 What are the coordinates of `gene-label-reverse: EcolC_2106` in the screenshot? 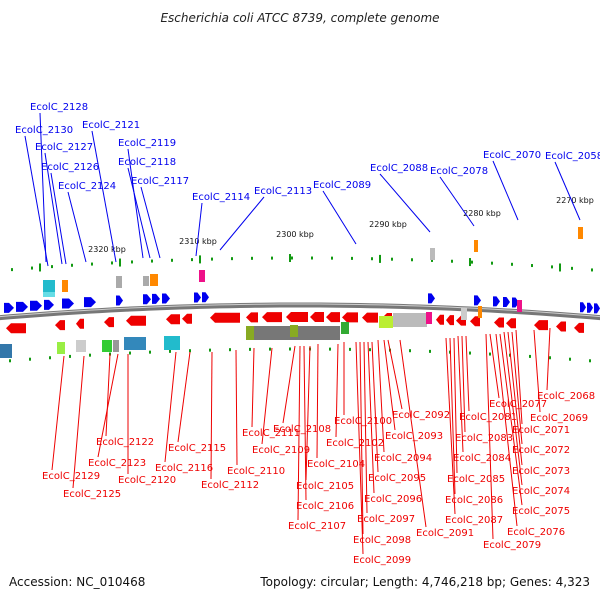 It's located at (325, 506).